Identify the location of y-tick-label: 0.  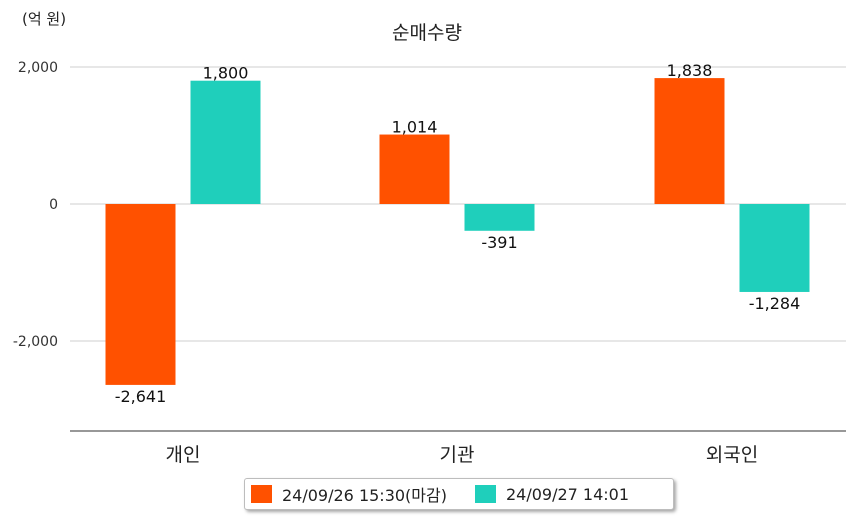
(53, 205).